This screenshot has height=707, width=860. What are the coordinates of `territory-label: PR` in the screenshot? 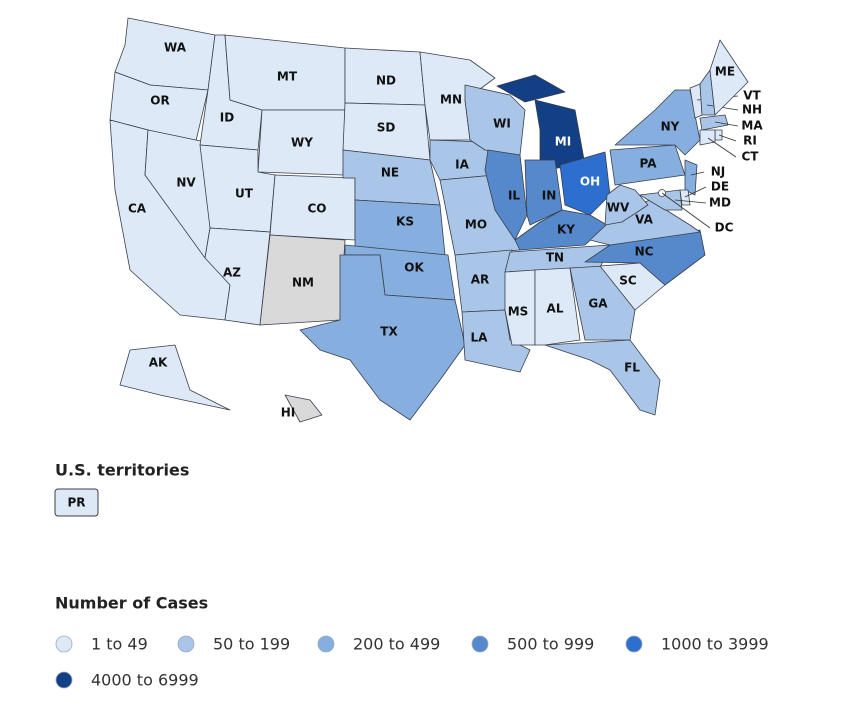 It's located at (76, 503).